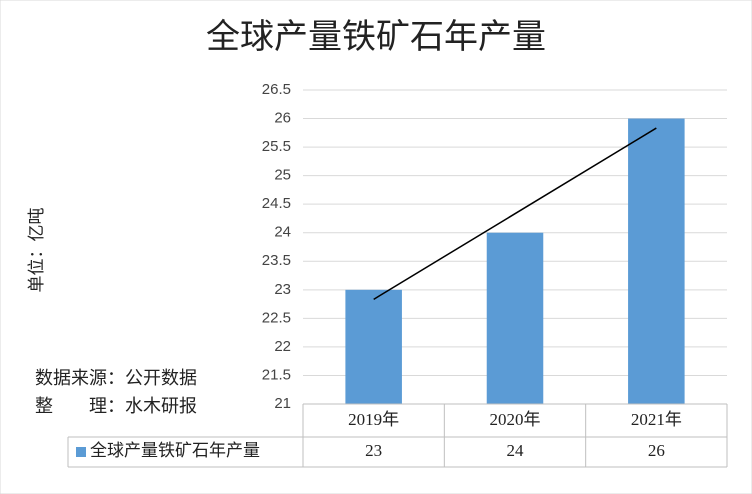  What do you see at coordinates (36, 250) in the screenshot?
I see `y-axis-label: 单位：亿吨` at bounding box center [36, 250].